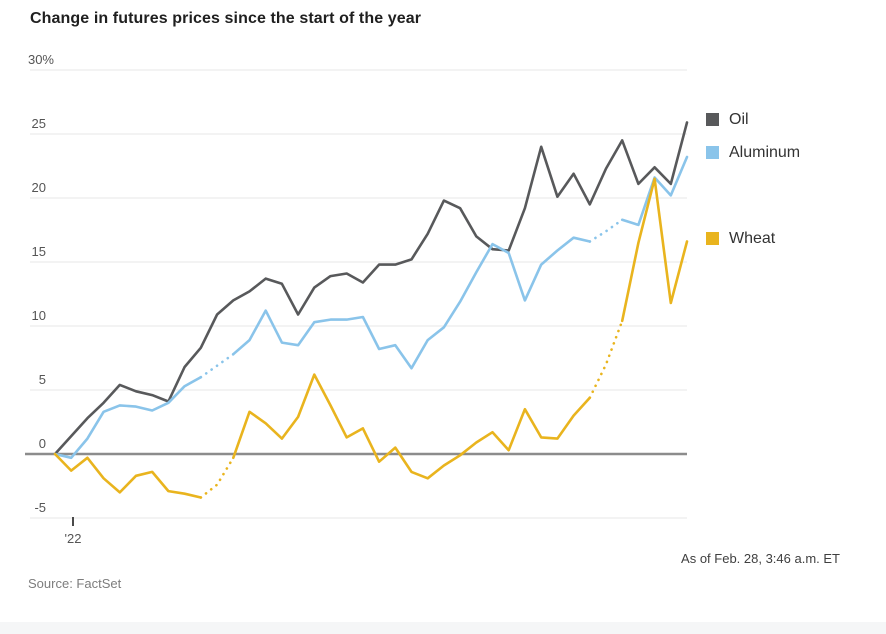 The height and width of the screenshot is (634, 886). What do you see at coordinates (760, 558) in the screenshot?
I see `as-of-note: As of Feb. 28, 3:46 a.m. ET` at bounding box center [760, 558].